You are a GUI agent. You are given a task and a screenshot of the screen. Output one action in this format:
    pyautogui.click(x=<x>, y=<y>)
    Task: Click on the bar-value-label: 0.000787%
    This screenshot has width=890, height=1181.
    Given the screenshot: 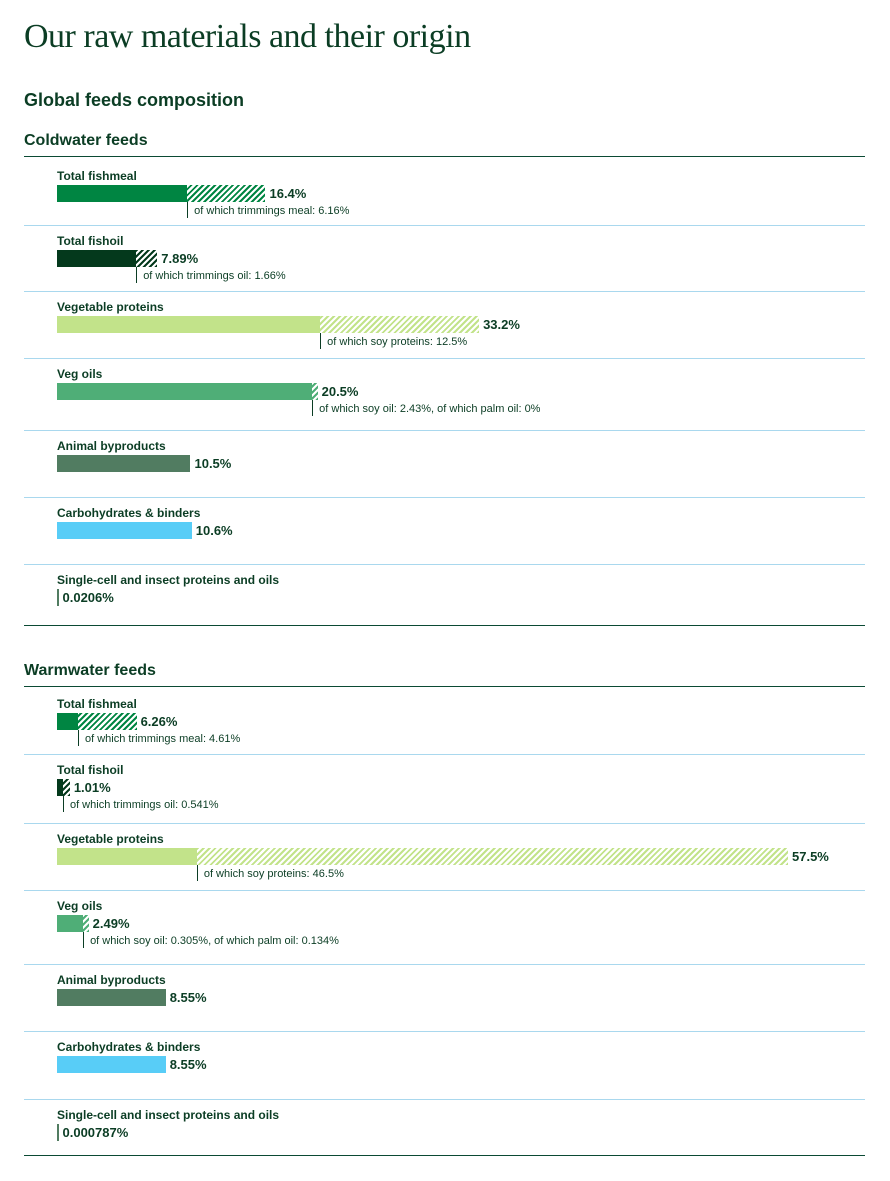 What is the action you would take?
    pyautogui.click(x=95, y=1132)
    